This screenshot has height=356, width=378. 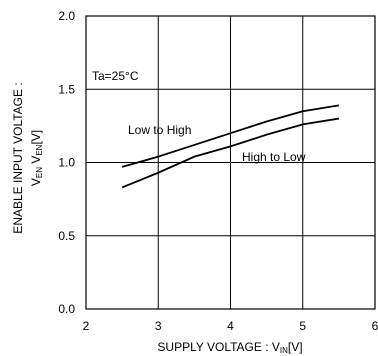 I want to click on y-tick-label: 1.0, so click(x=66, y=163).